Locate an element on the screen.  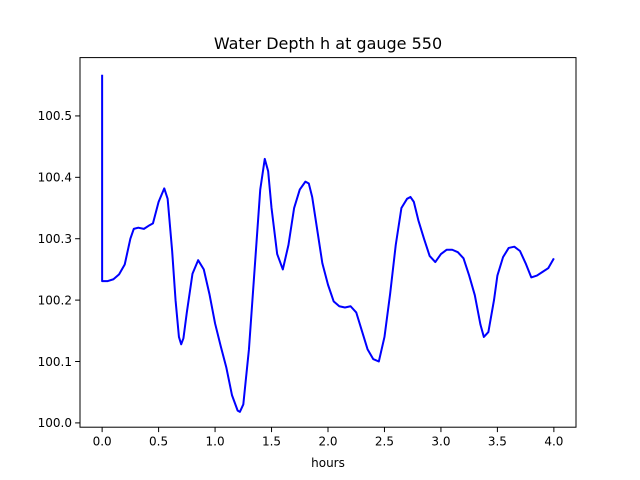
x-tick-label: 2.5 is located at coordinates (384, 442).